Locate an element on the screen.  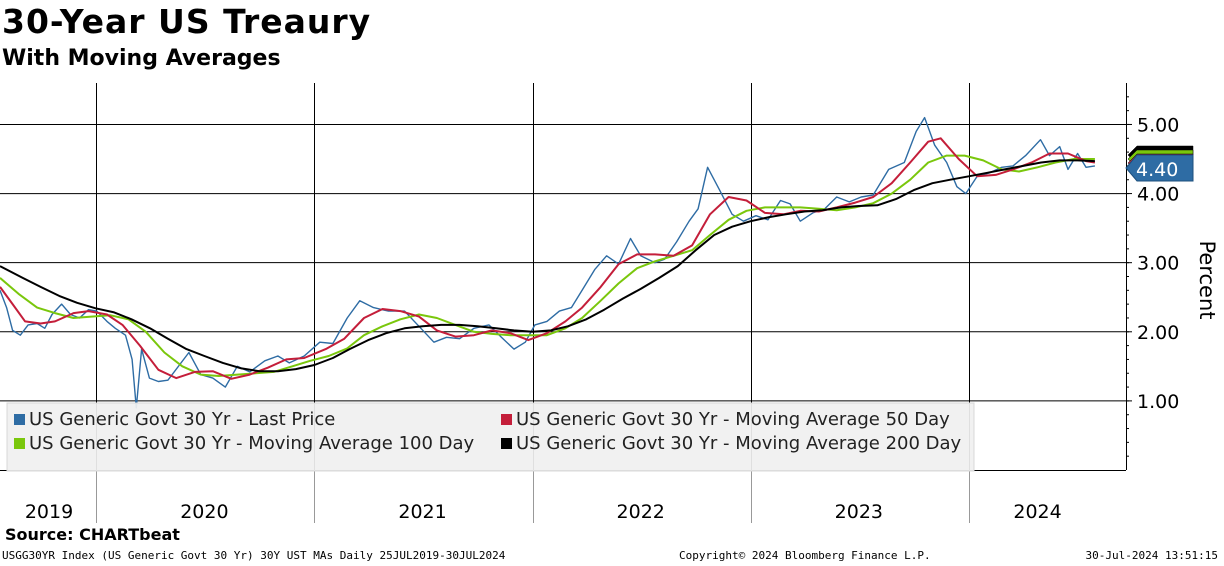
y-tick-label: 1.00 is located at coordinates (1158, 402).